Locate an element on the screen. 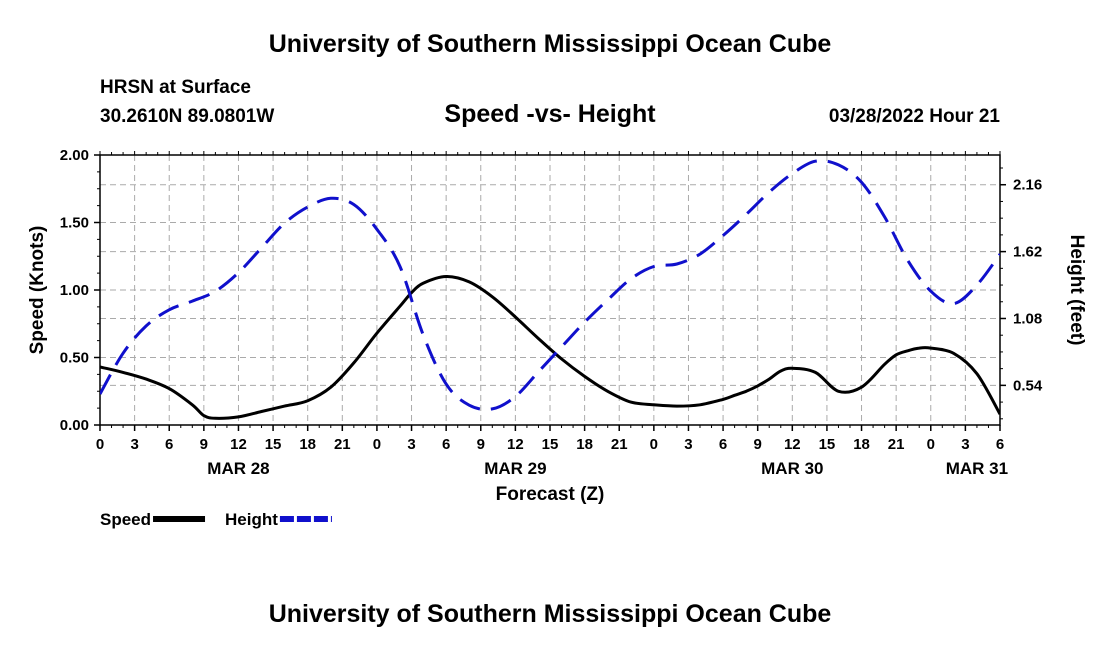 The height and width of the screenshot is (650, 1100). y-left-tick-label: 0.00 is located at coordinates (74, 425).